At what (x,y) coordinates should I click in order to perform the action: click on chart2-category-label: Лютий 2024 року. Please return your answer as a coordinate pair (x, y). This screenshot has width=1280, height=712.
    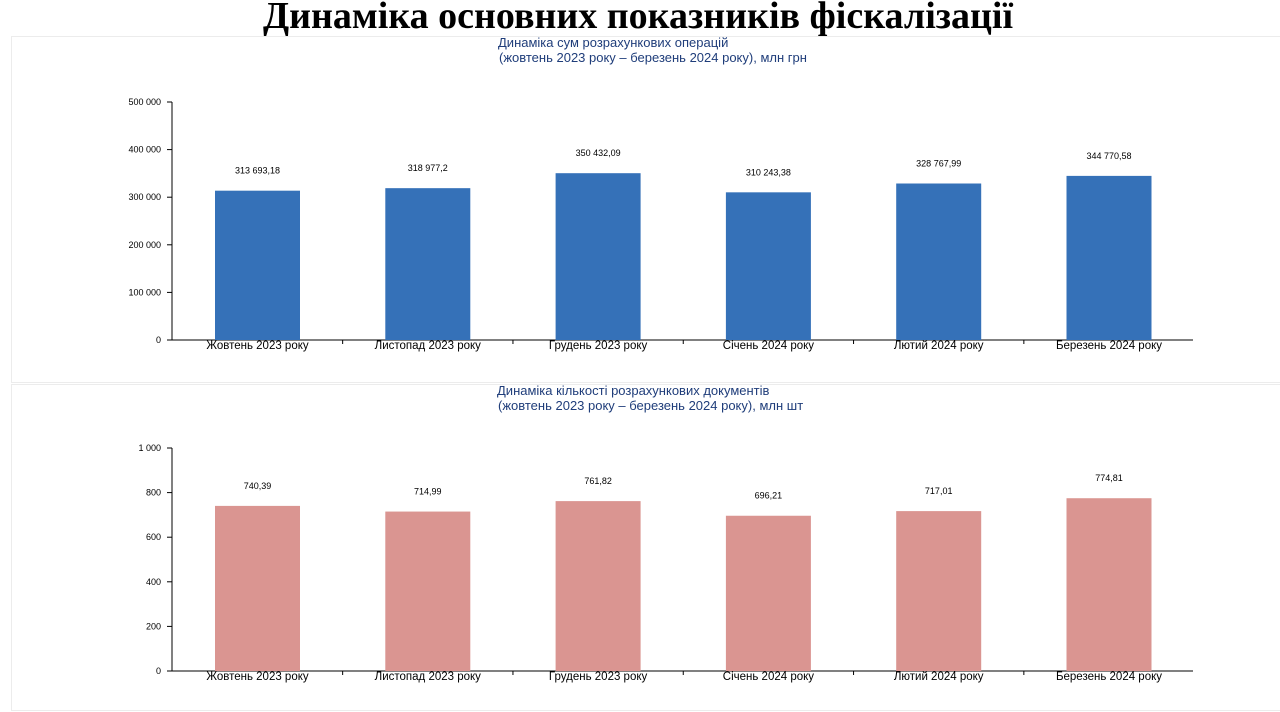
    Looking at the image, I should click on (939, 677).